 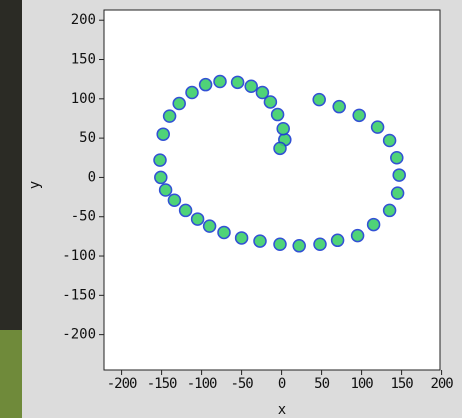 What do you see at coordinates (11, 374) in the screenshot?
I see `background-photo-green` at bounding box center [11, 374].